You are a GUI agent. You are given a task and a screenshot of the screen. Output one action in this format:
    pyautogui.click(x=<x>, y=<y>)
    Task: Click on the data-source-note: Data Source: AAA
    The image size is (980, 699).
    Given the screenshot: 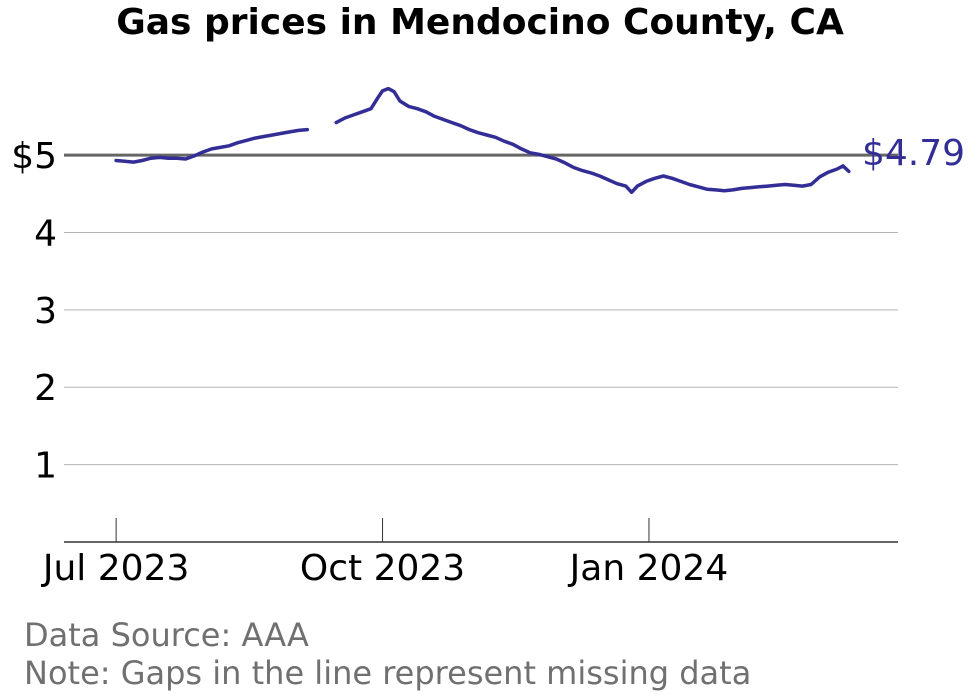 What is the action you would take?
    pyautogui.click(x=166, y=635)
    